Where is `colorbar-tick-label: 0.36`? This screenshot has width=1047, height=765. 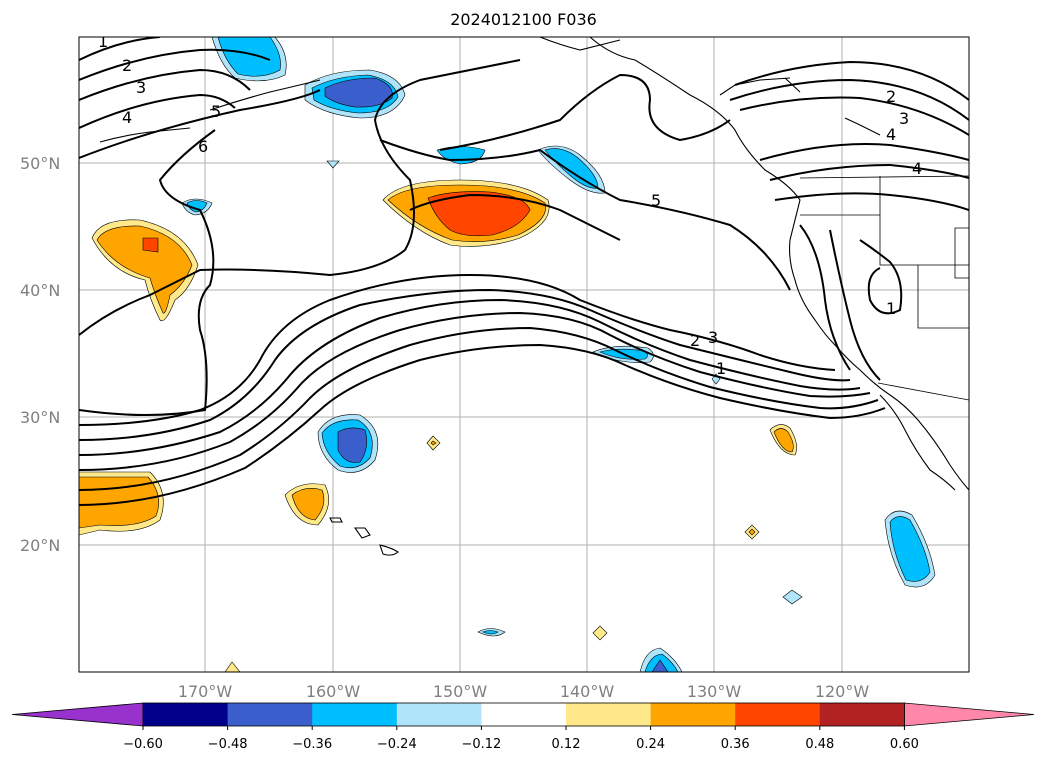 colorbar-tick-label: 0.36 is located at coordinates (735, 744).